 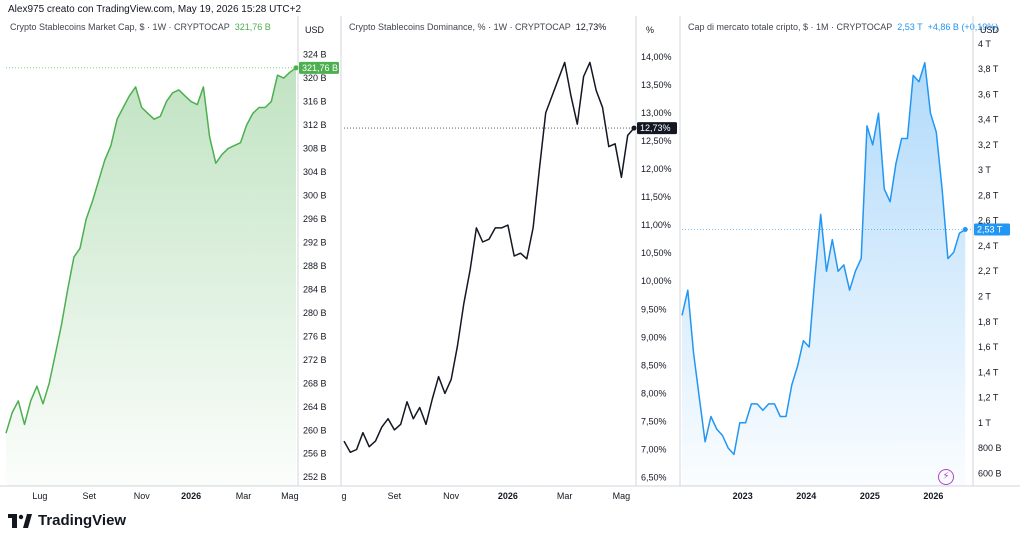 I want to click on last-price-tag-label: 2,53 T, so click(x=990, y=230).